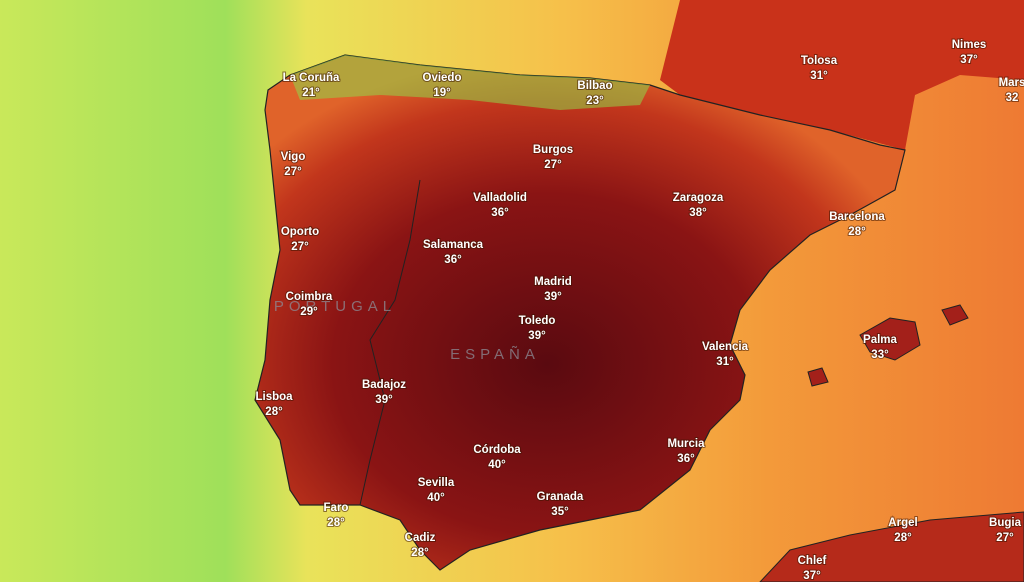 The image size is (1024, 587). Describe the element at coordinates (698, 213) in the screenshot. I see `city-temp: 38°` at that location.